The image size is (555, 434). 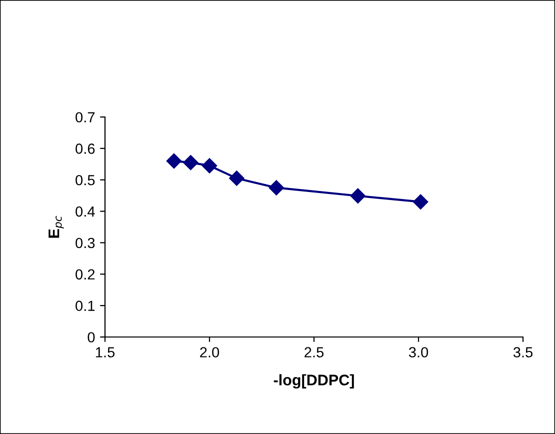 I want to click on x-tick-label: 1.5, so click(x=105, y=352).